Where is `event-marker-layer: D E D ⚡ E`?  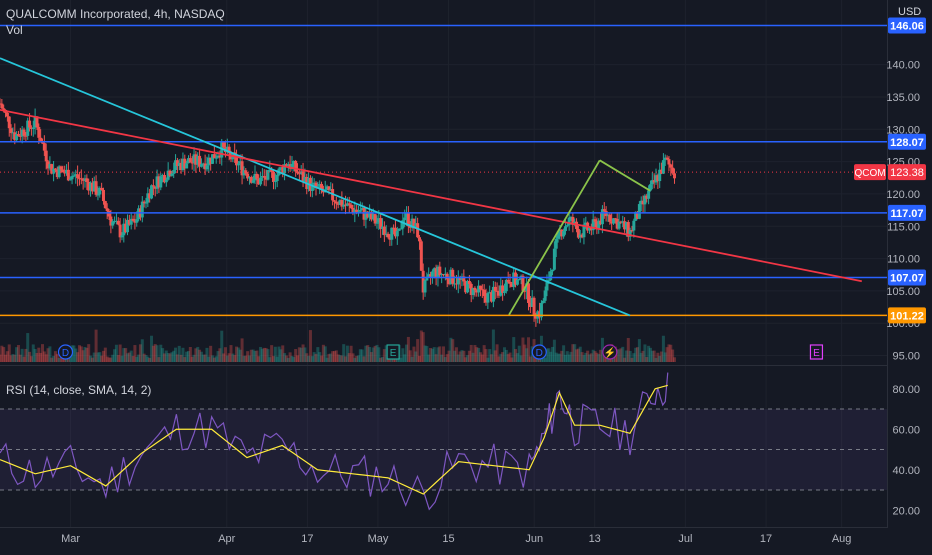 event-marker-layer: D E D ⚡ E is located at coordinates (440, 352).